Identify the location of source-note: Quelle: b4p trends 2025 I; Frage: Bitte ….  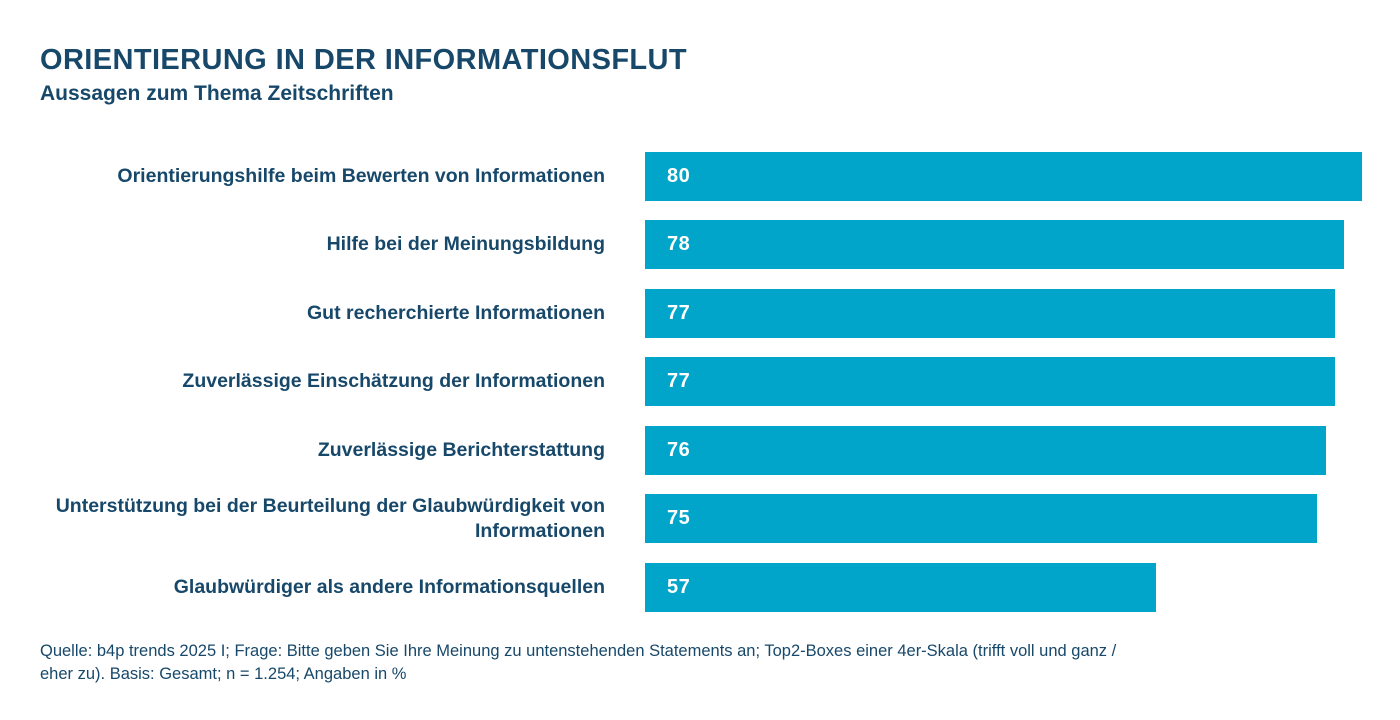
(712, 663).